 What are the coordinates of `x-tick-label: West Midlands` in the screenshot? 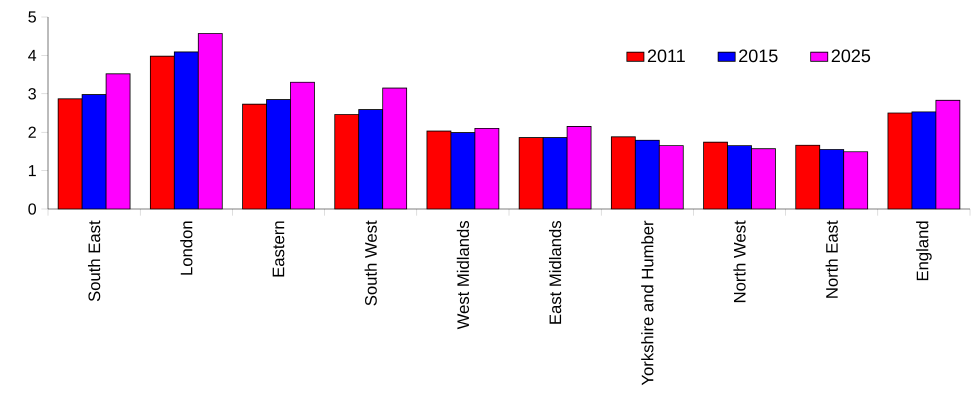 It's located at (463, 275).